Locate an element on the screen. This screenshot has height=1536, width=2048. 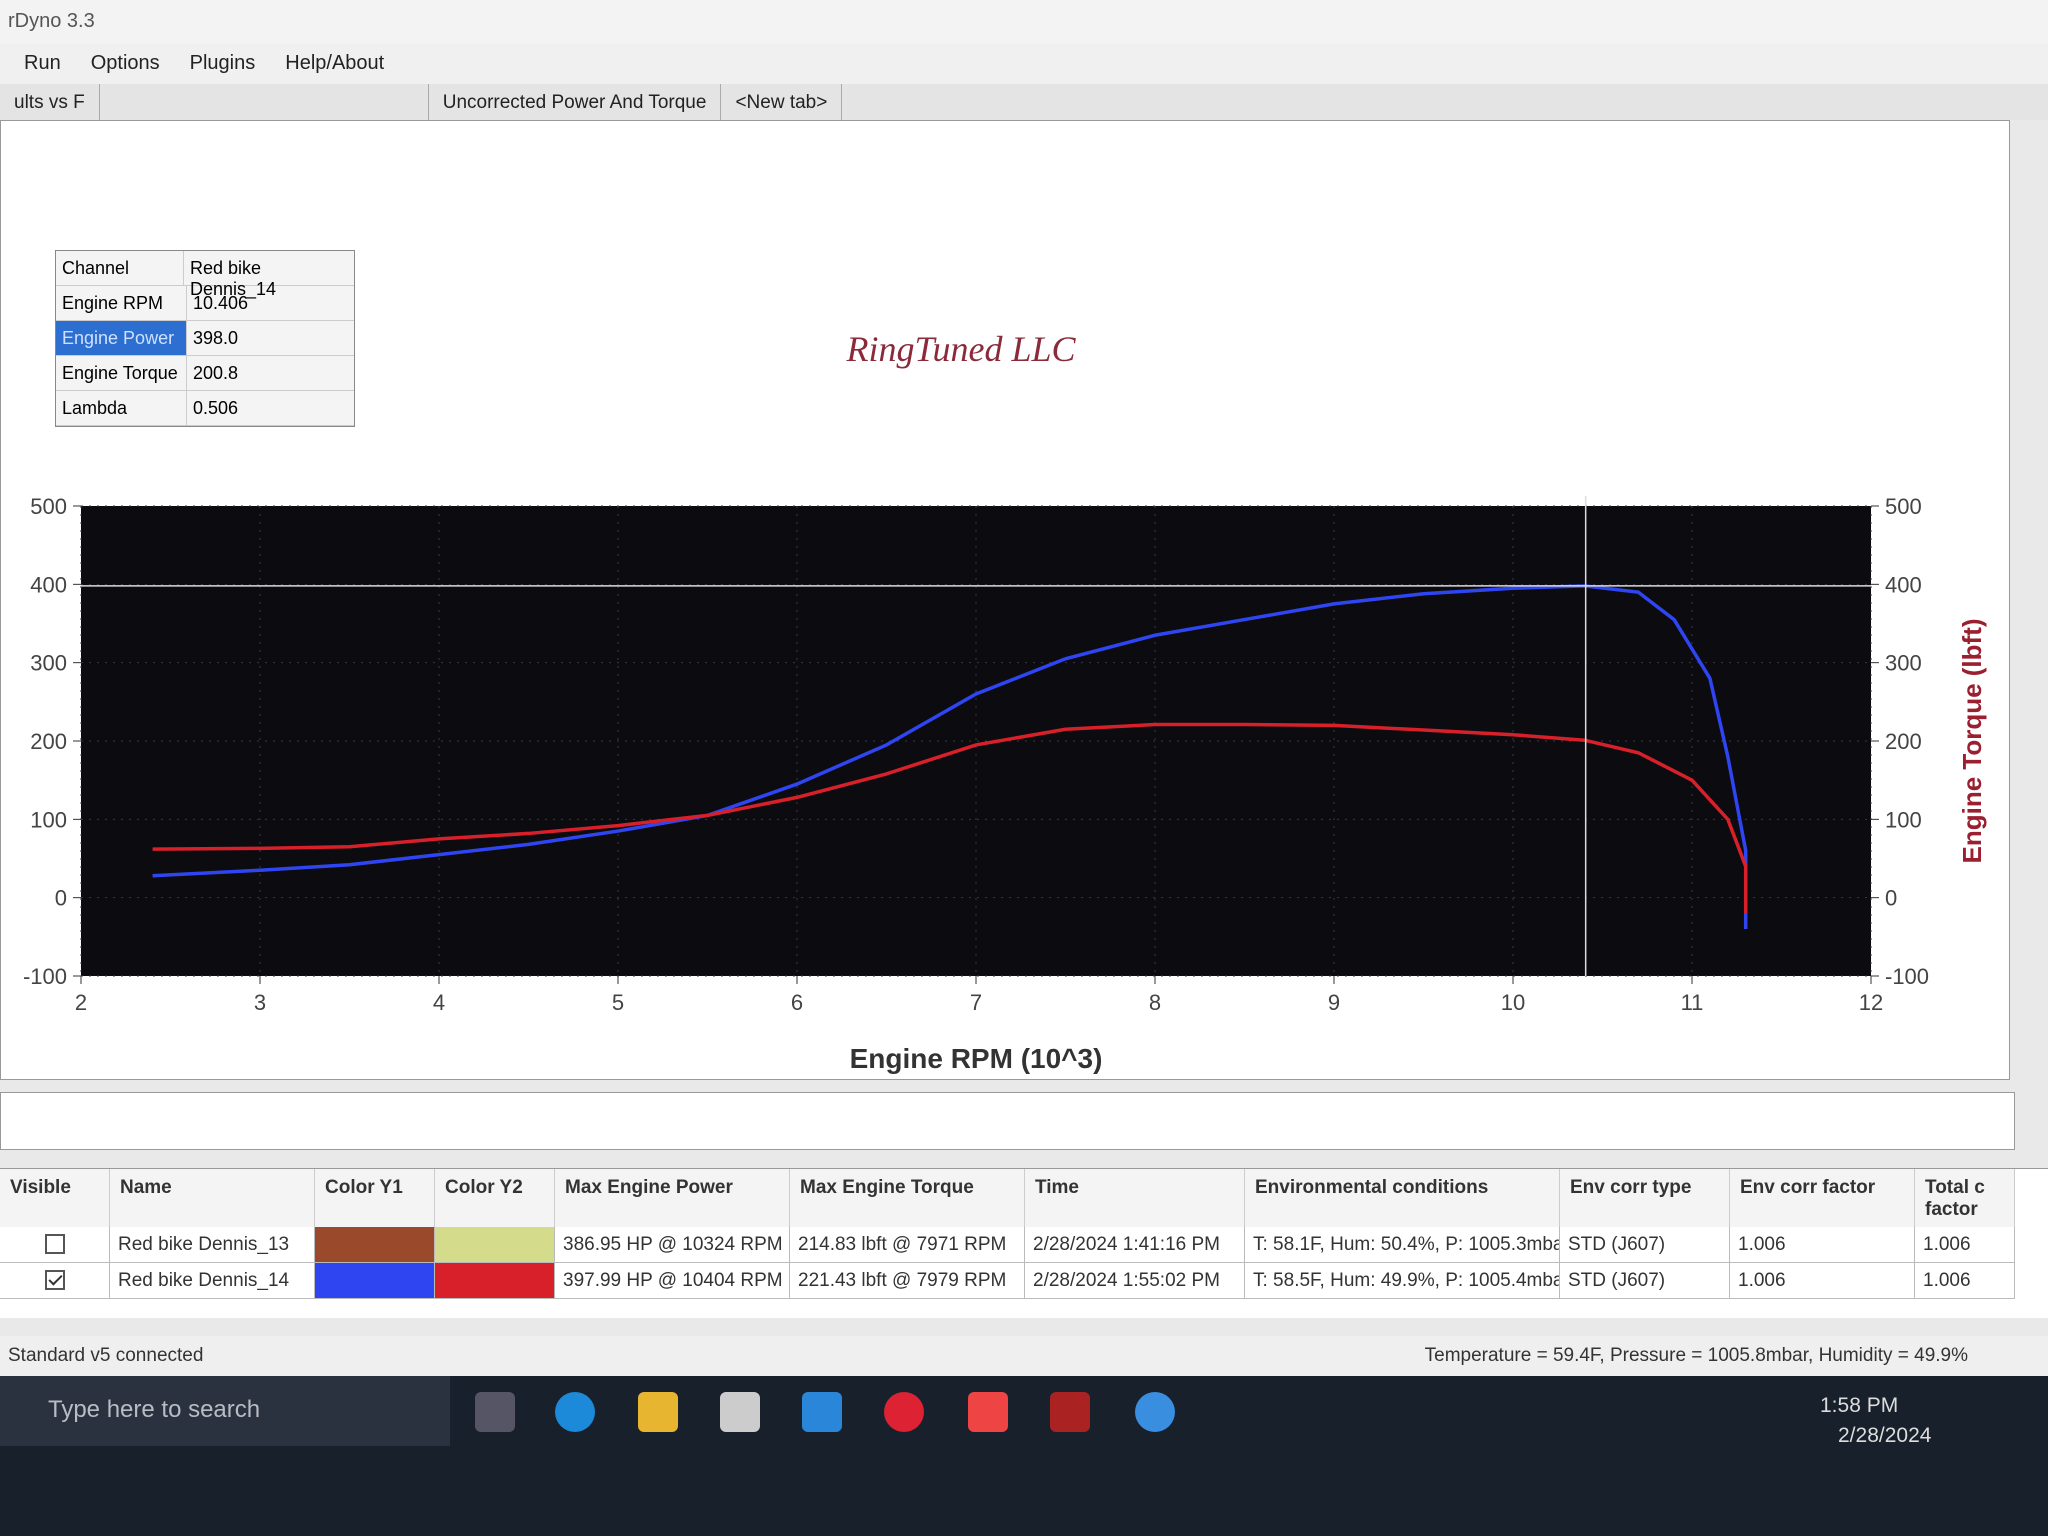
x-tick-label: 9 is located at coordinates (1334, 1002).